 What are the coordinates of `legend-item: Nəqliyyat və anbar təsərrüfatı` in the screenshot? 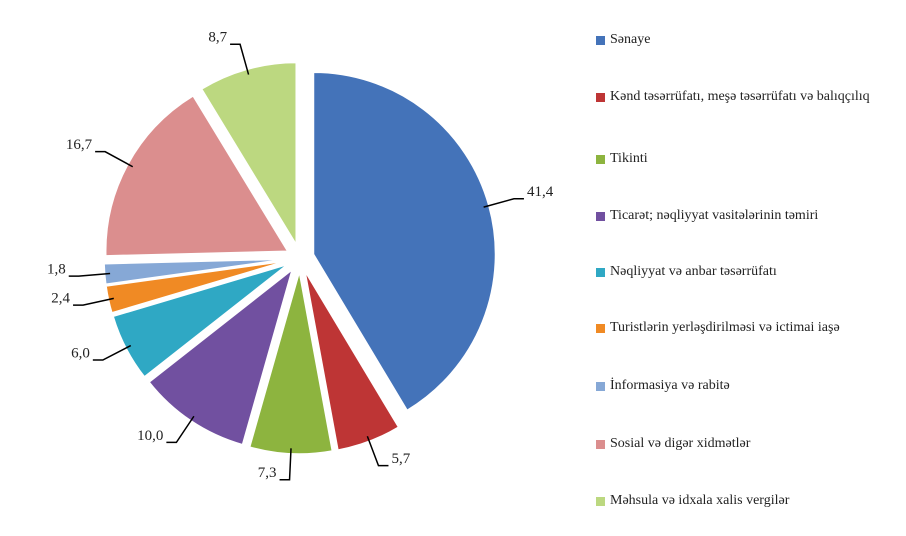 It's located at (746, 272).